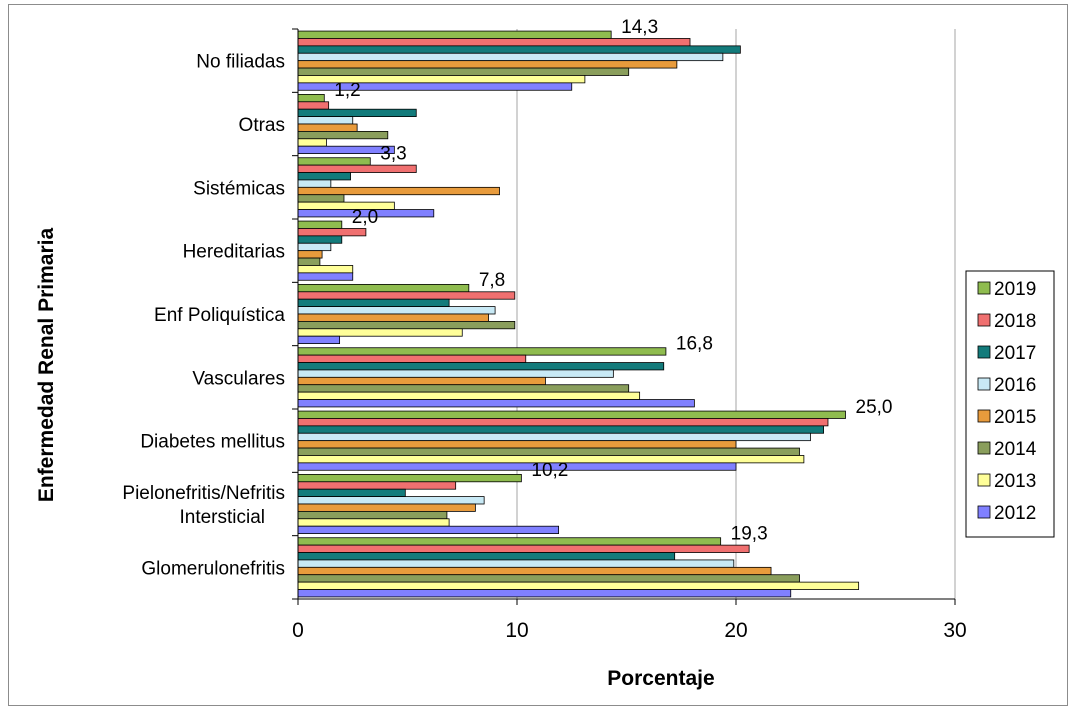  Describe the element at coordinates (1015, 353) in the screenshot. I see `legend-label: 2017` at that location.